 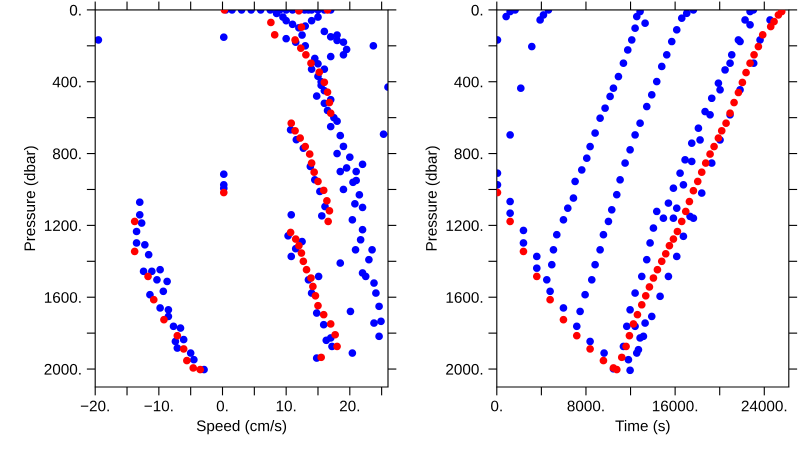 I want to click on y-tick-label: 1200., so click(x=62, y=226).